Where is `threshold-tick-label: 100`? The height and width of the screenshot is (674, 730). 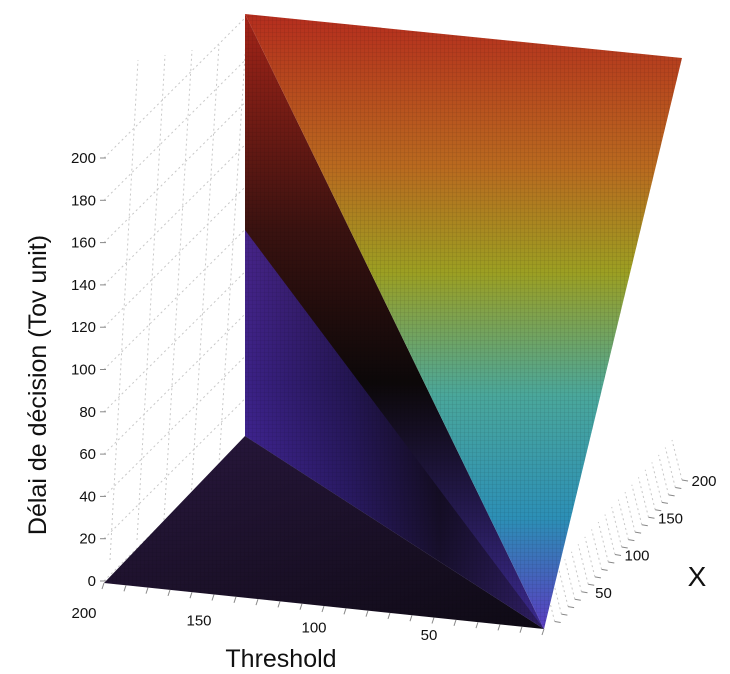
threshold-tick-label: 100 is located at coordinates (313, 628).